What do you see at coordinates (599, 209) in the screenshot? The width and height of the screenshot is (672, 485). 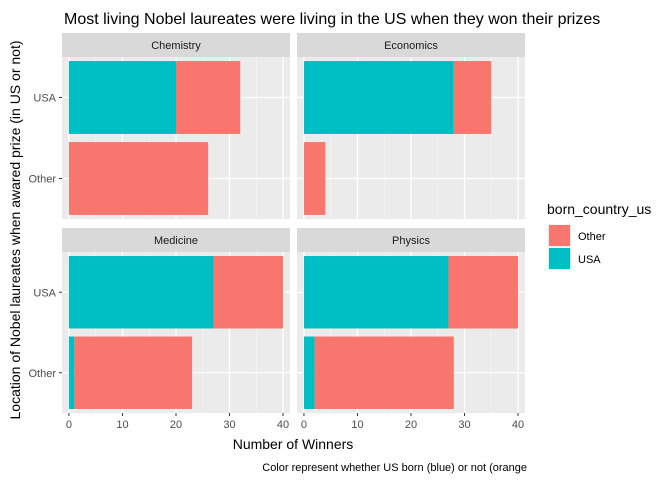 I see `legend-title: born_country_us` at bounding box center [599, 209].